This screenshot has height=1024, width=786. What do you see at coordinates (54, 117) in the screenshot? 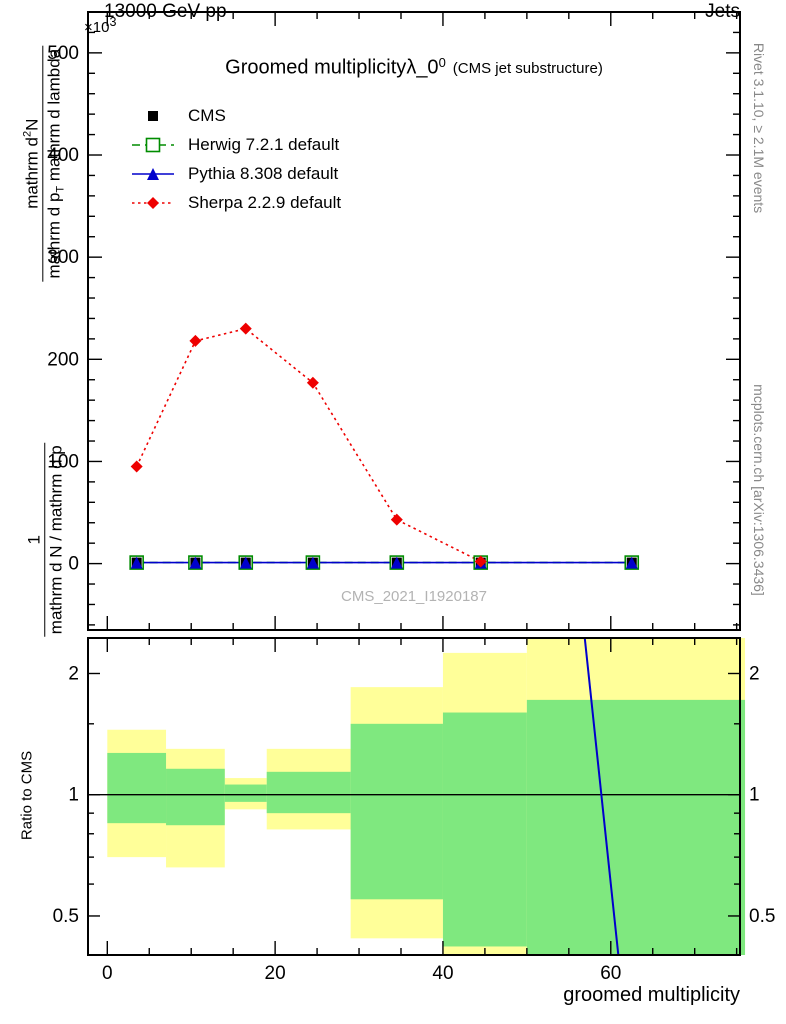
I see `ylabel-text: mathrm d lambda` at bounding box center [54, 117].